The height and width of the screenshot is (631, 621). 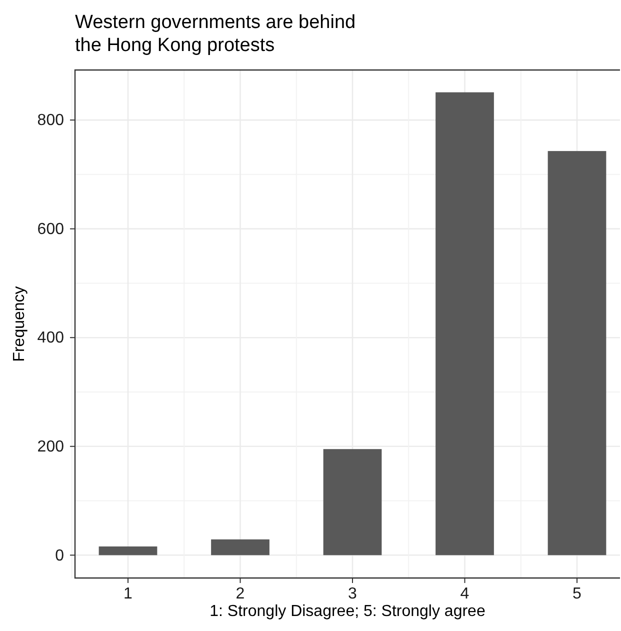 What do you see at coordinates (50, 338) in the screenshot?
I see `y-tick-label: 400` at bounding box center [50, 338].